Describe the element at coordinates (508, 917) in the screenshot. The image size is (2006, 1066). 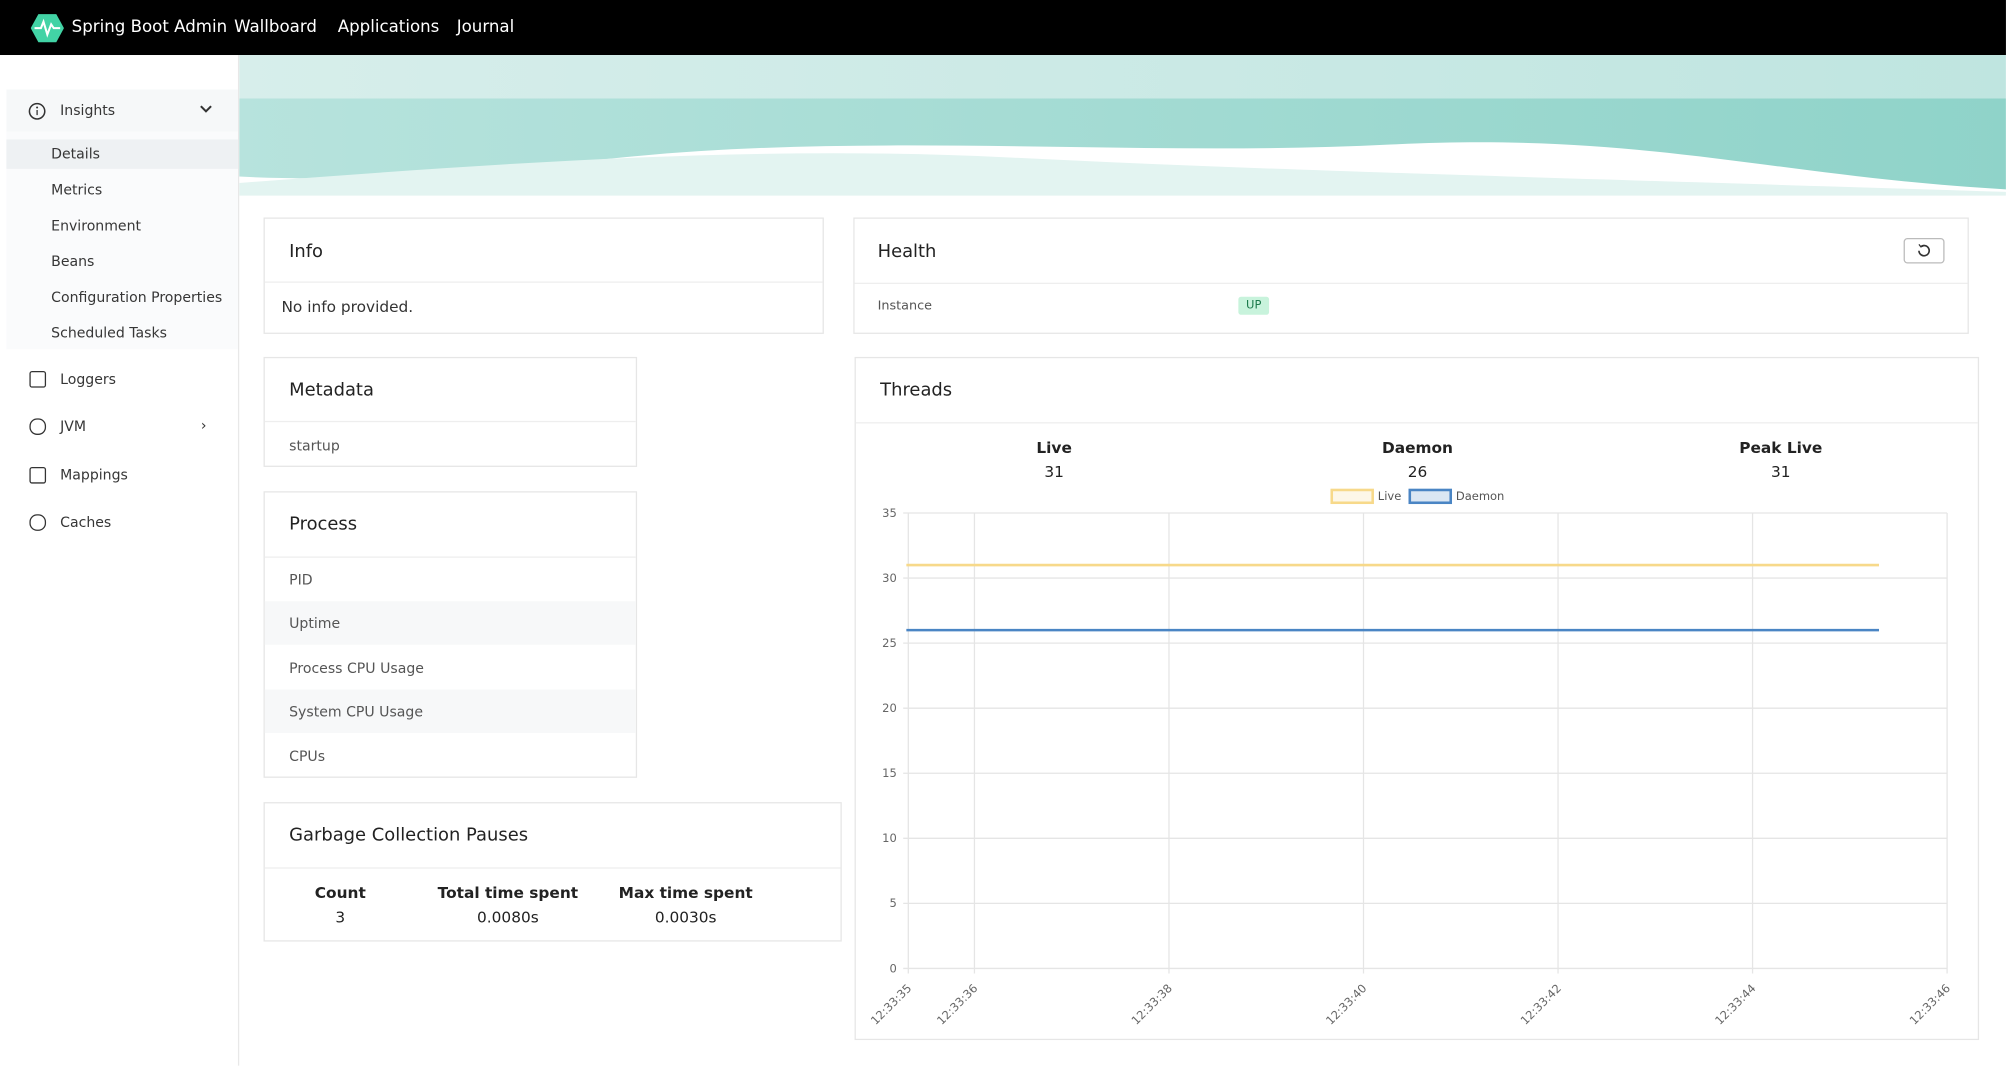
I see `stat-value: 0.0080s` at that location.